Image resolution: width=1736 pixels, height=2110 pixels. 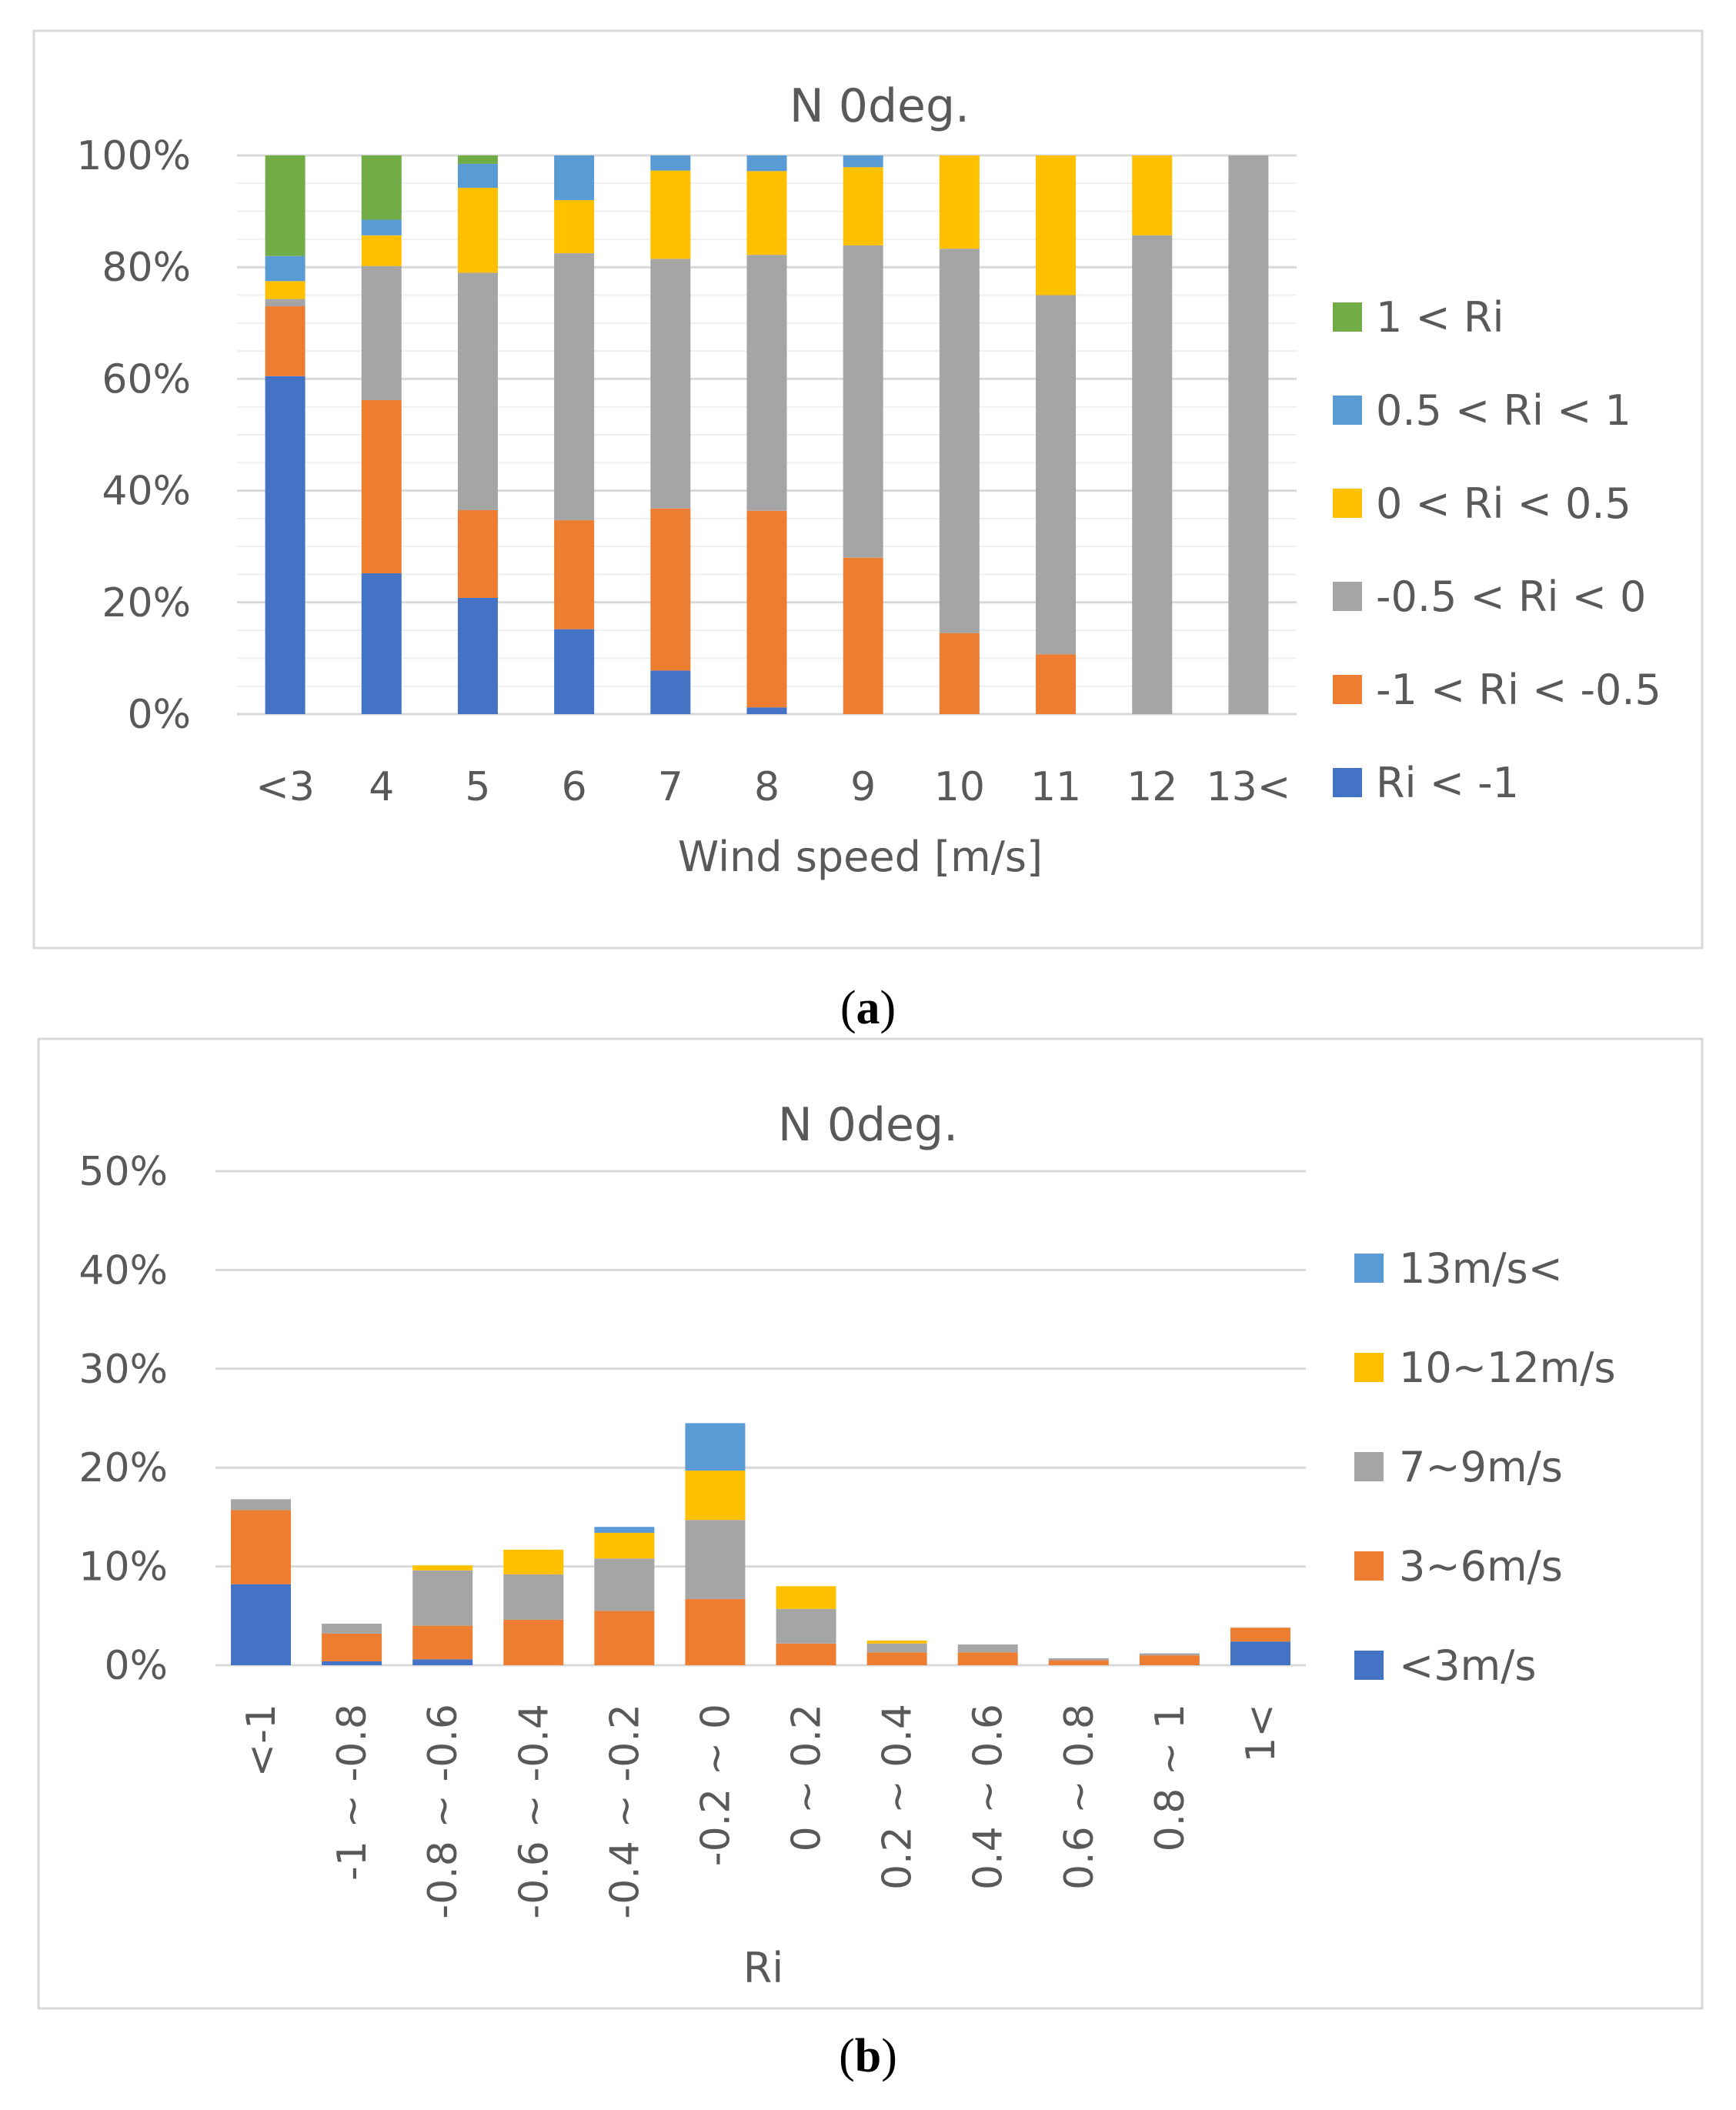 I want to click on caption-a: (a), so click(x=868, y=1008).